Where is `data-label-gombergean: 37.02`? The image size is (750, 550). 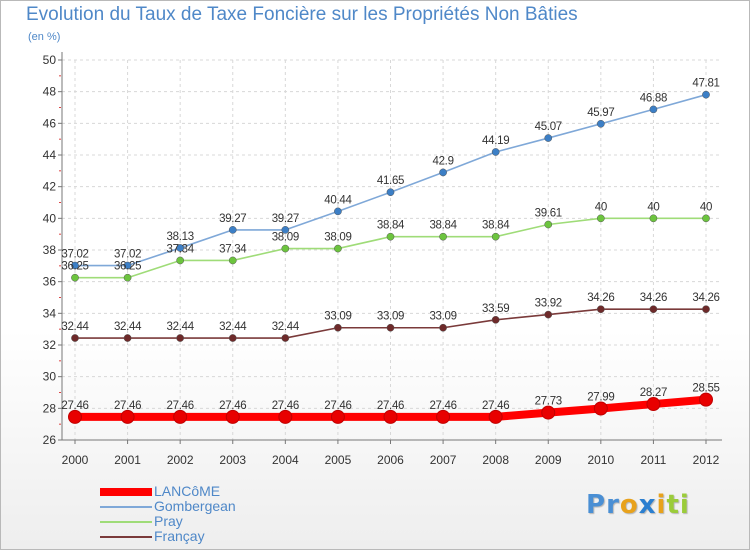 data-label-gombergean: 37.02 is located at coordinates (74, 255).